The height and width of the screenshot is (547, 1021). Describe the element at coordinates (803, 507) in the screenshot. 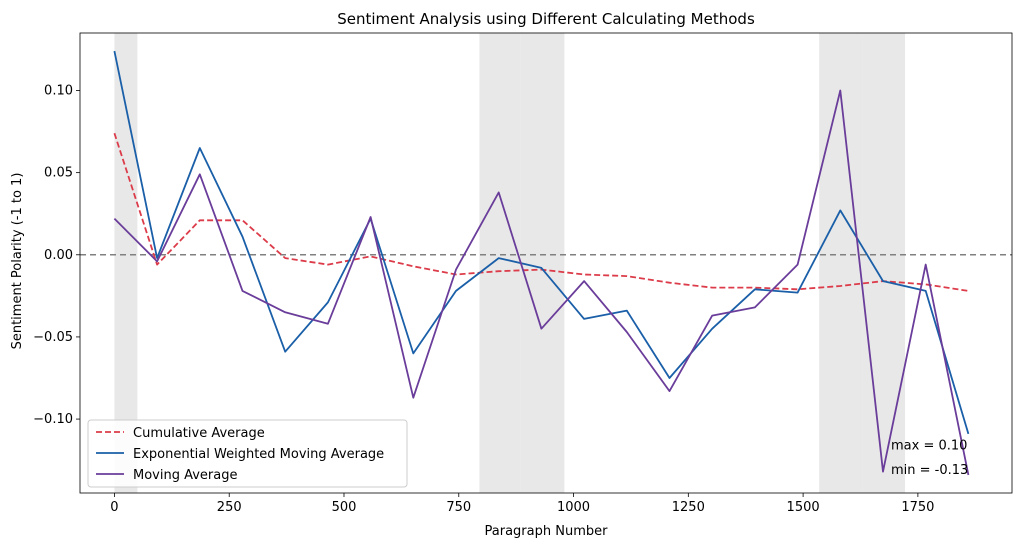

I see `x-tick-label: 1500` at that location.